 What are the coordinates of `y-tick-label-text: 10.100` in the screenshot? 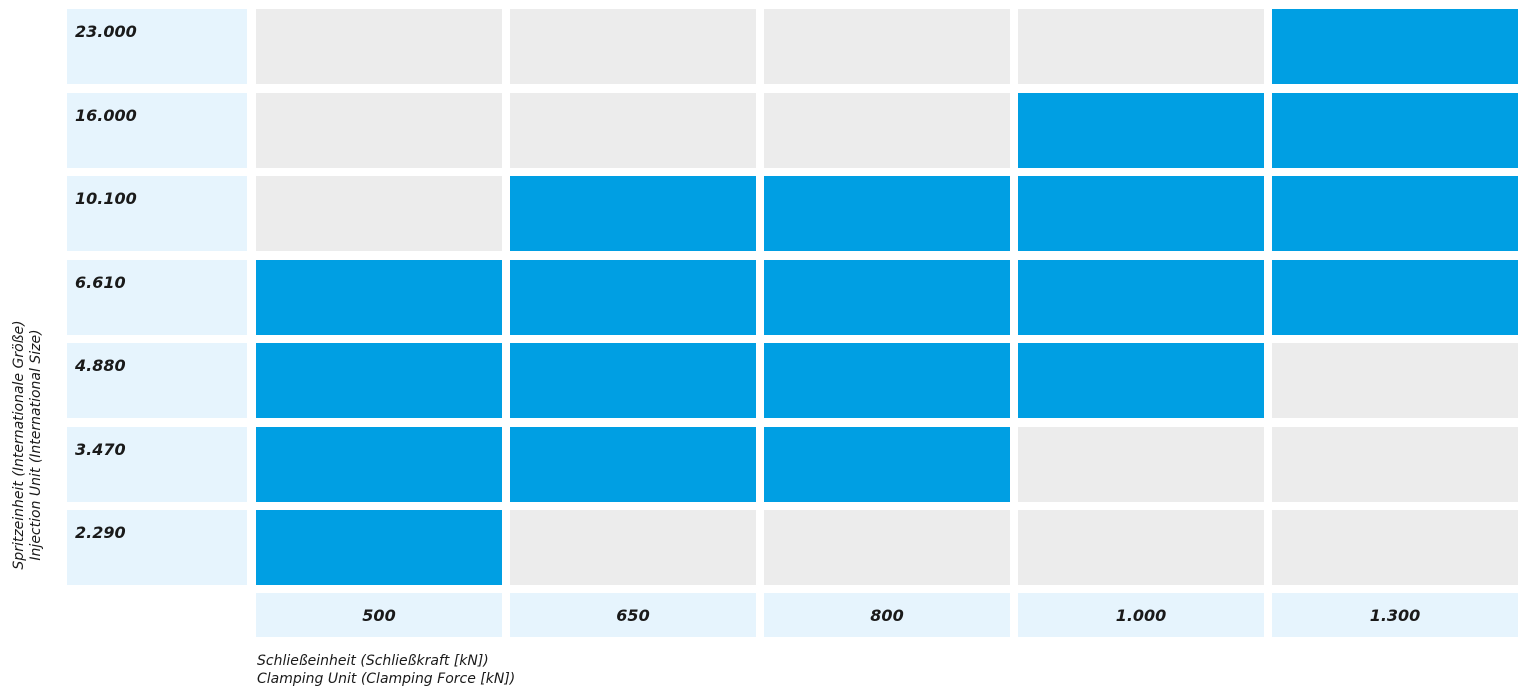 It's located at (106, 198).